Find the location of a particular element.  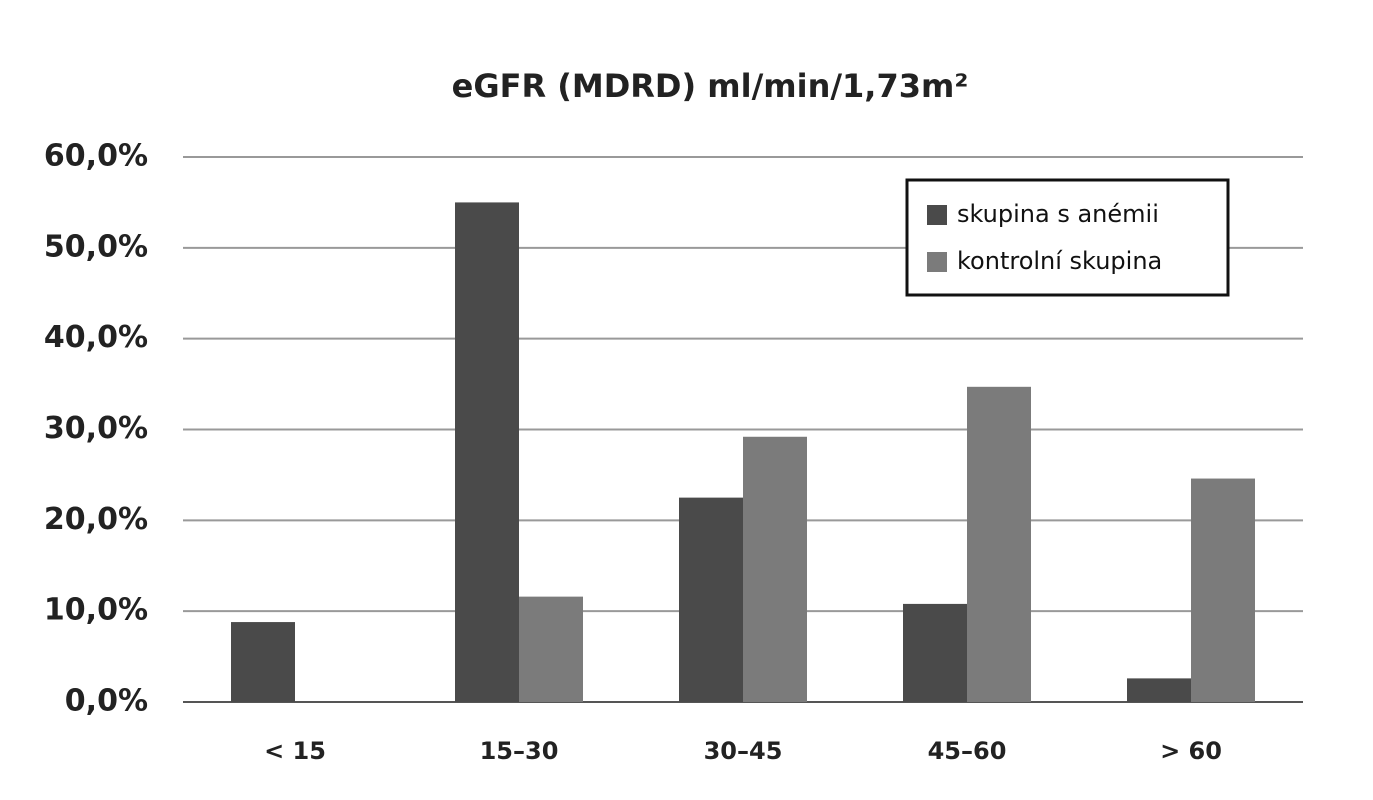

x-tick-label: > 60 is located at coordinates (1191, 751).